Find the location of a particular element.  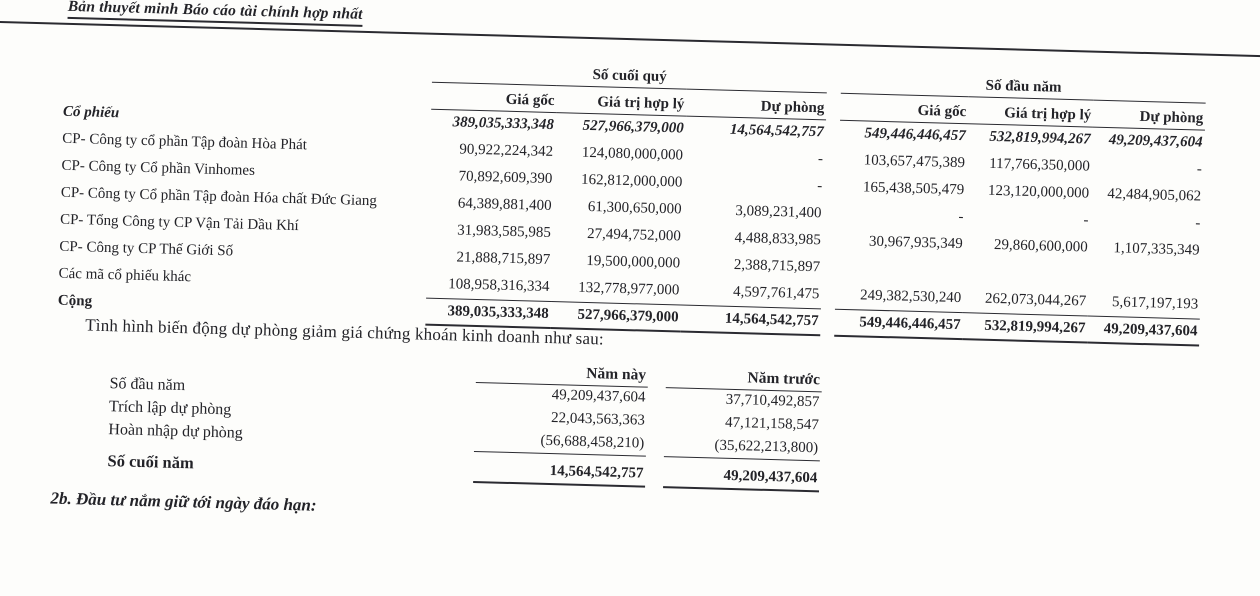

cell-value: 124,080,000,000 is located at coordinates (632, 154).